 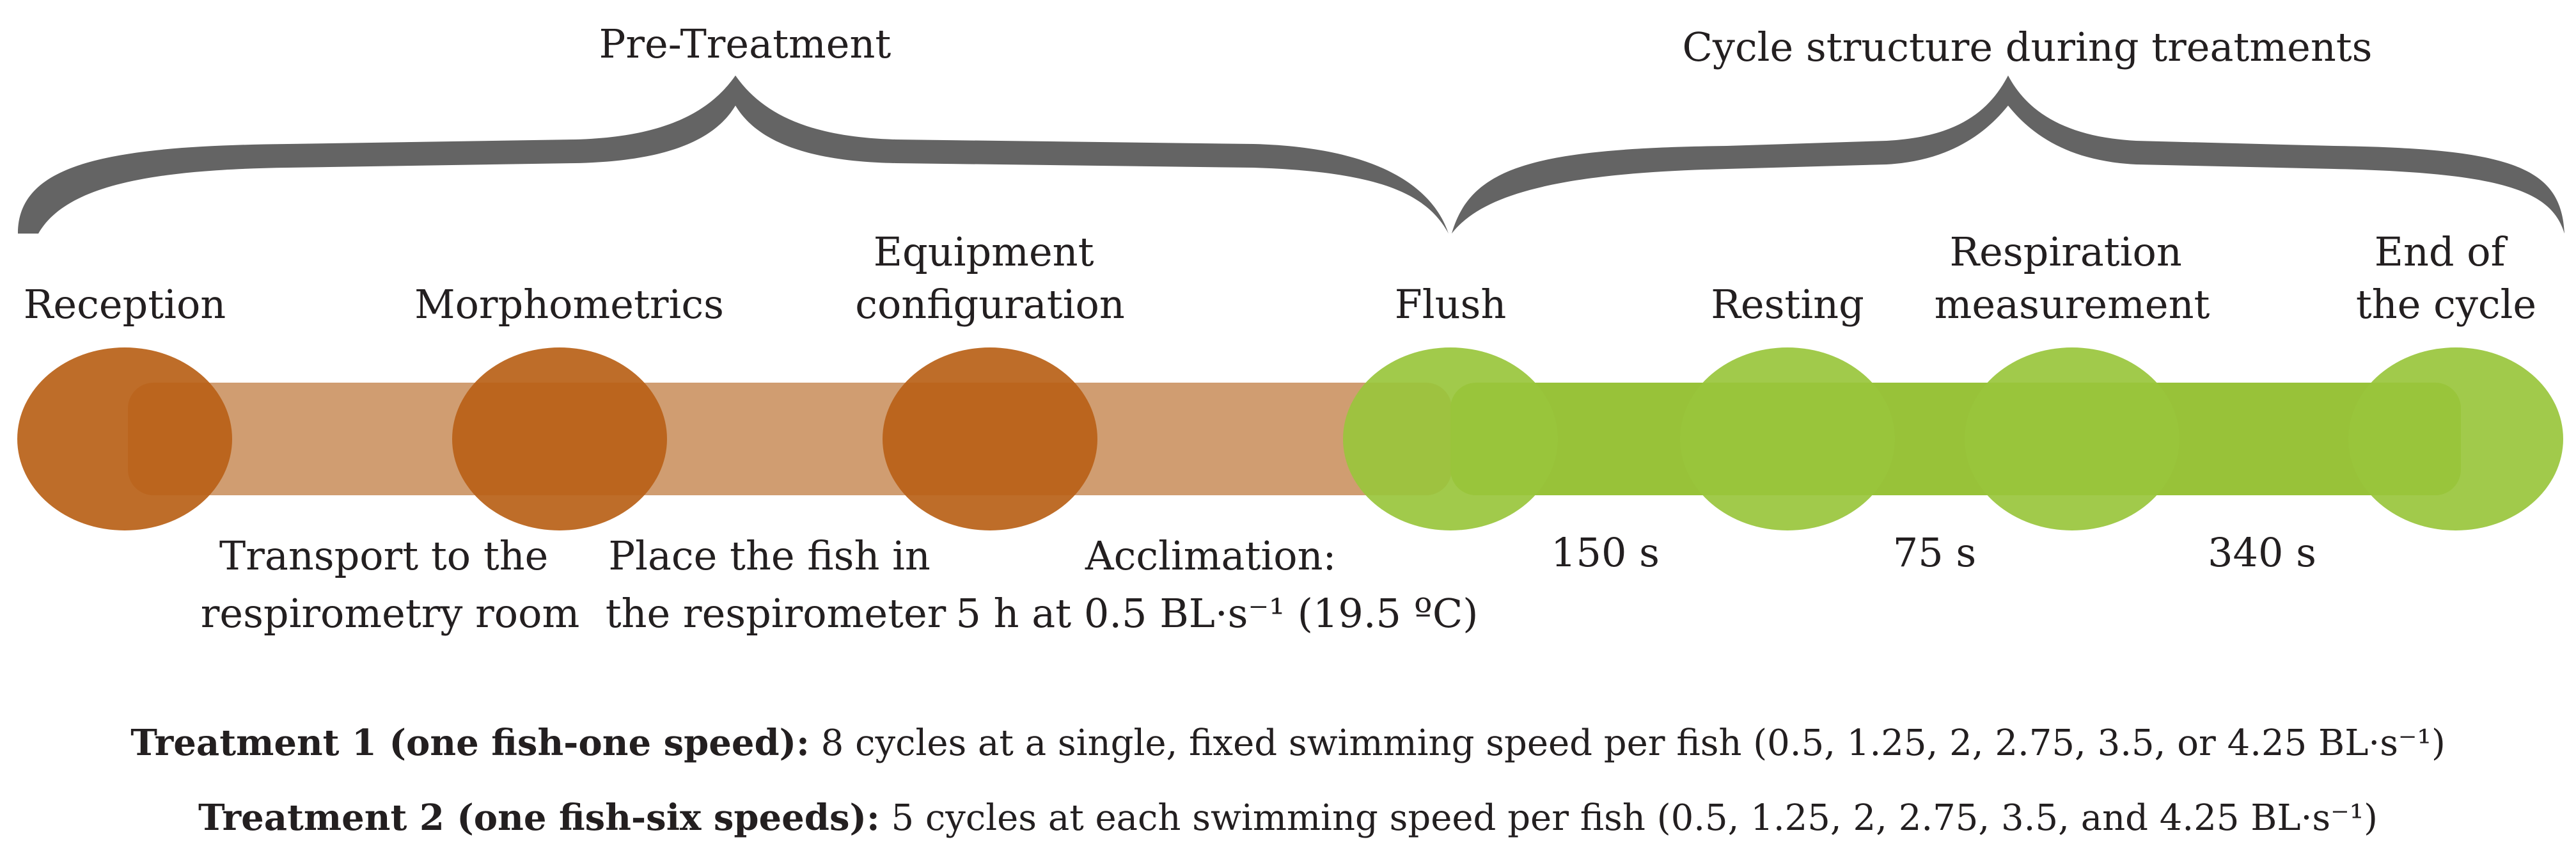 What do you see at coordinates (383, 555) in the screenshot?
I see `transport-label-line-1: Transport to the` at bounding box center [383, 555].